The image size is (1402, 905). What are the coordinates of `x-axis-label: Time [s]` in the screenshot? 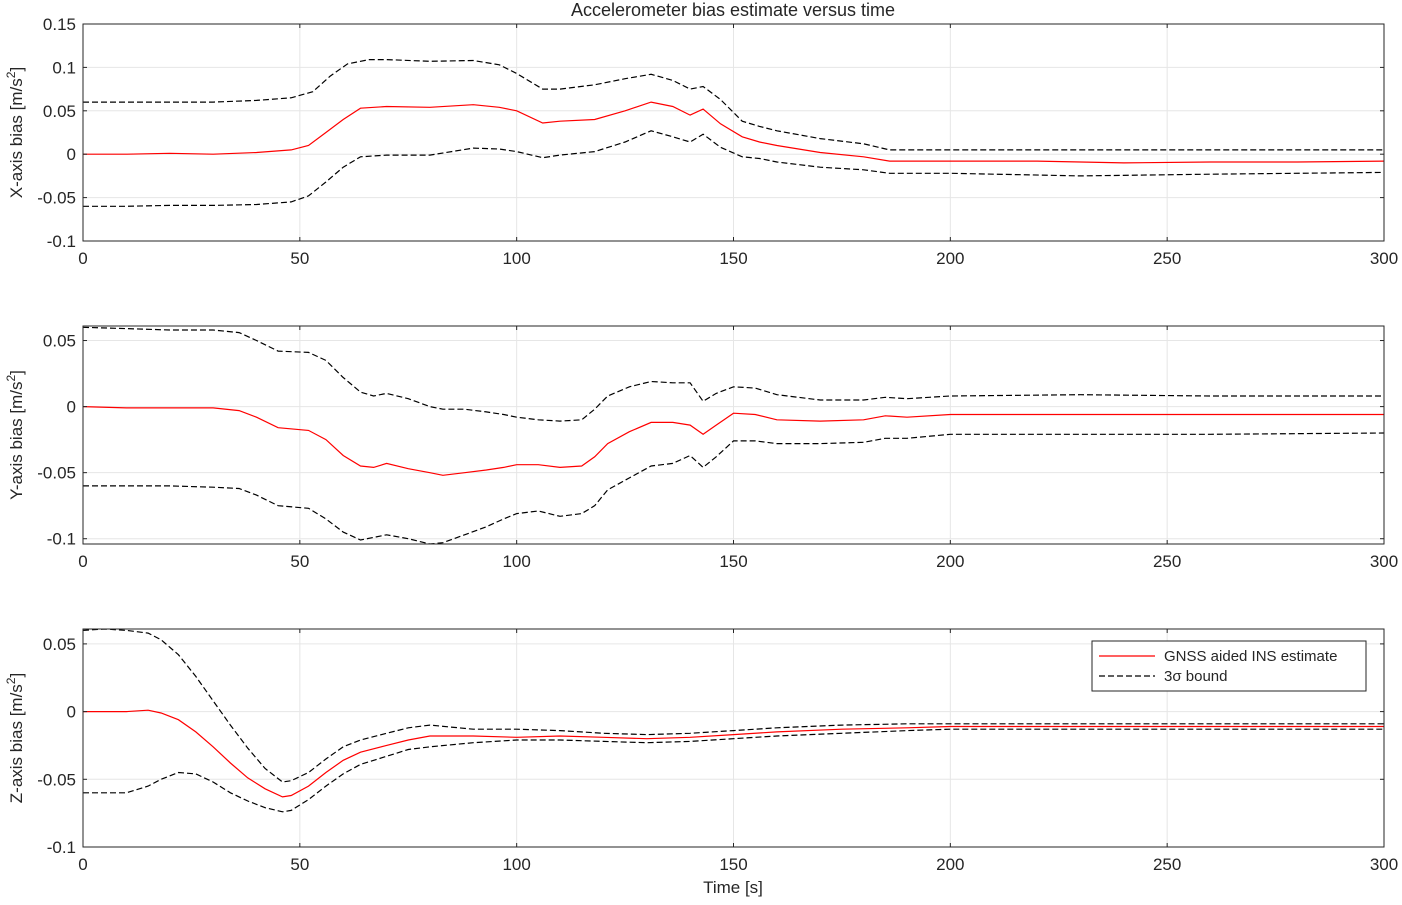 It's located at (733, 887).